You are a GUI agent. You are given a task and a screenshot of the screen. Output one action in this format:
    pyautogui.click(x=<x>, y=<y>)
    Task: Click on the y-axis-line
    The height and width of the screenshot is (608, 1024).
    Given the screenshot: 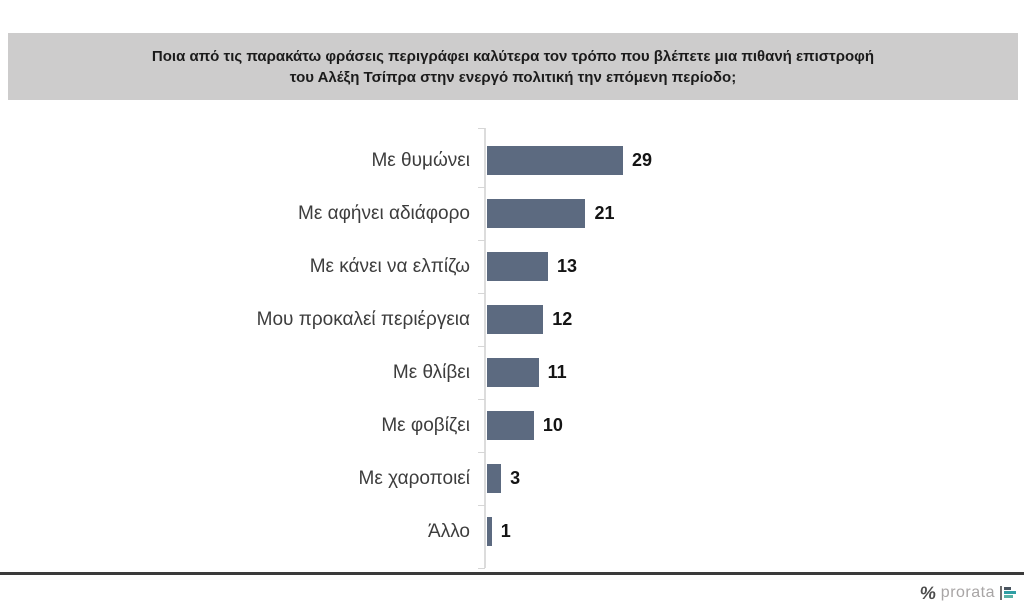 What is the action you would take?
    pyautogui.click(x=485, y=348)
    